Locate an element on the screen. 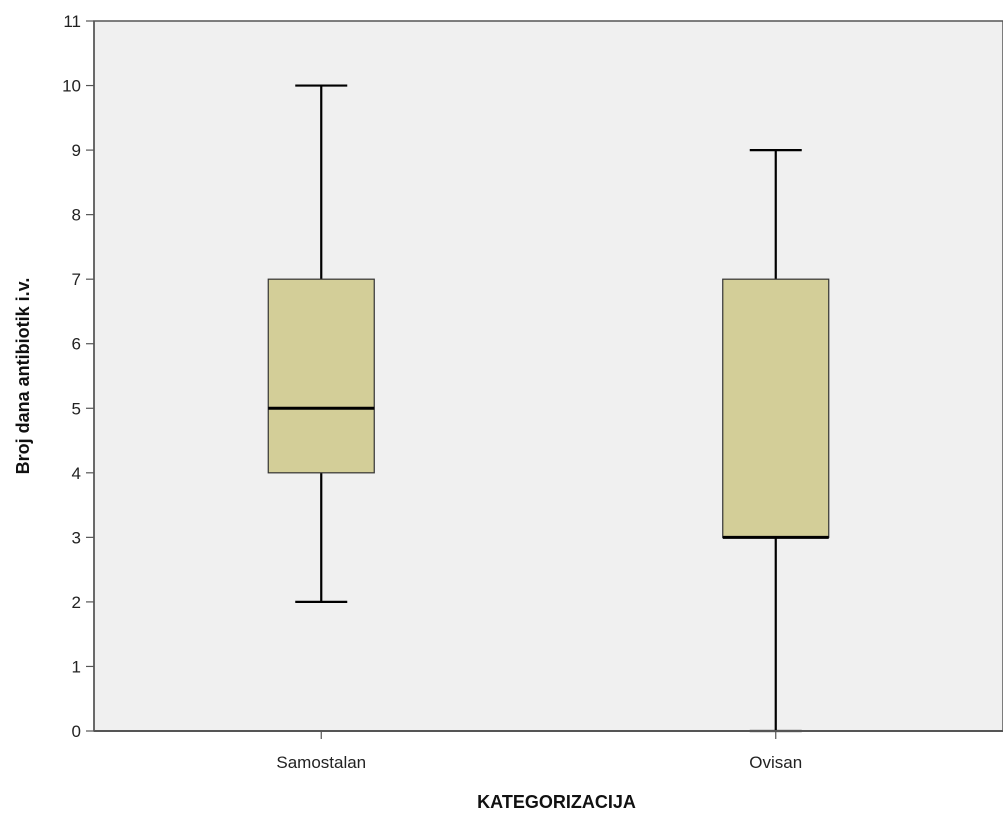  y-tick-label: 10 is located at coordinates (71, 86).